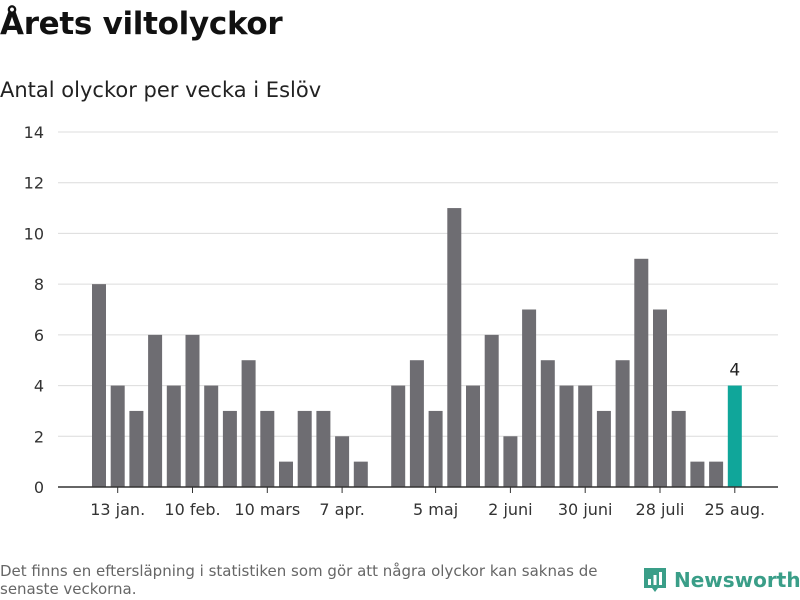 Image resolution: width=800 pixels, height=600 pixels. Describe the element at coordinates (737, 580) in the screenshot. I see `brand-name: Newsworthy` at that location.